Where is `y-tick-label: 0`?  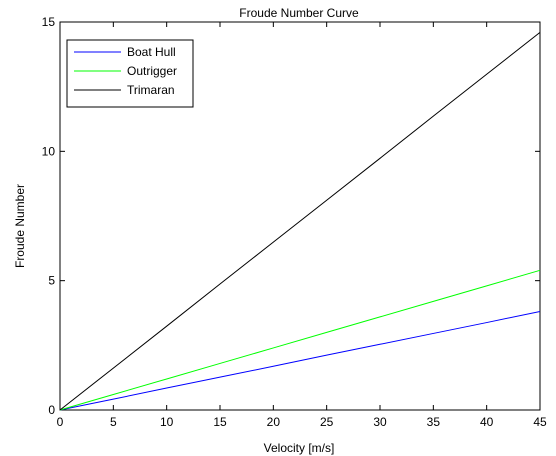
y-tick-label: 0 is located at coordinates (51, 410).